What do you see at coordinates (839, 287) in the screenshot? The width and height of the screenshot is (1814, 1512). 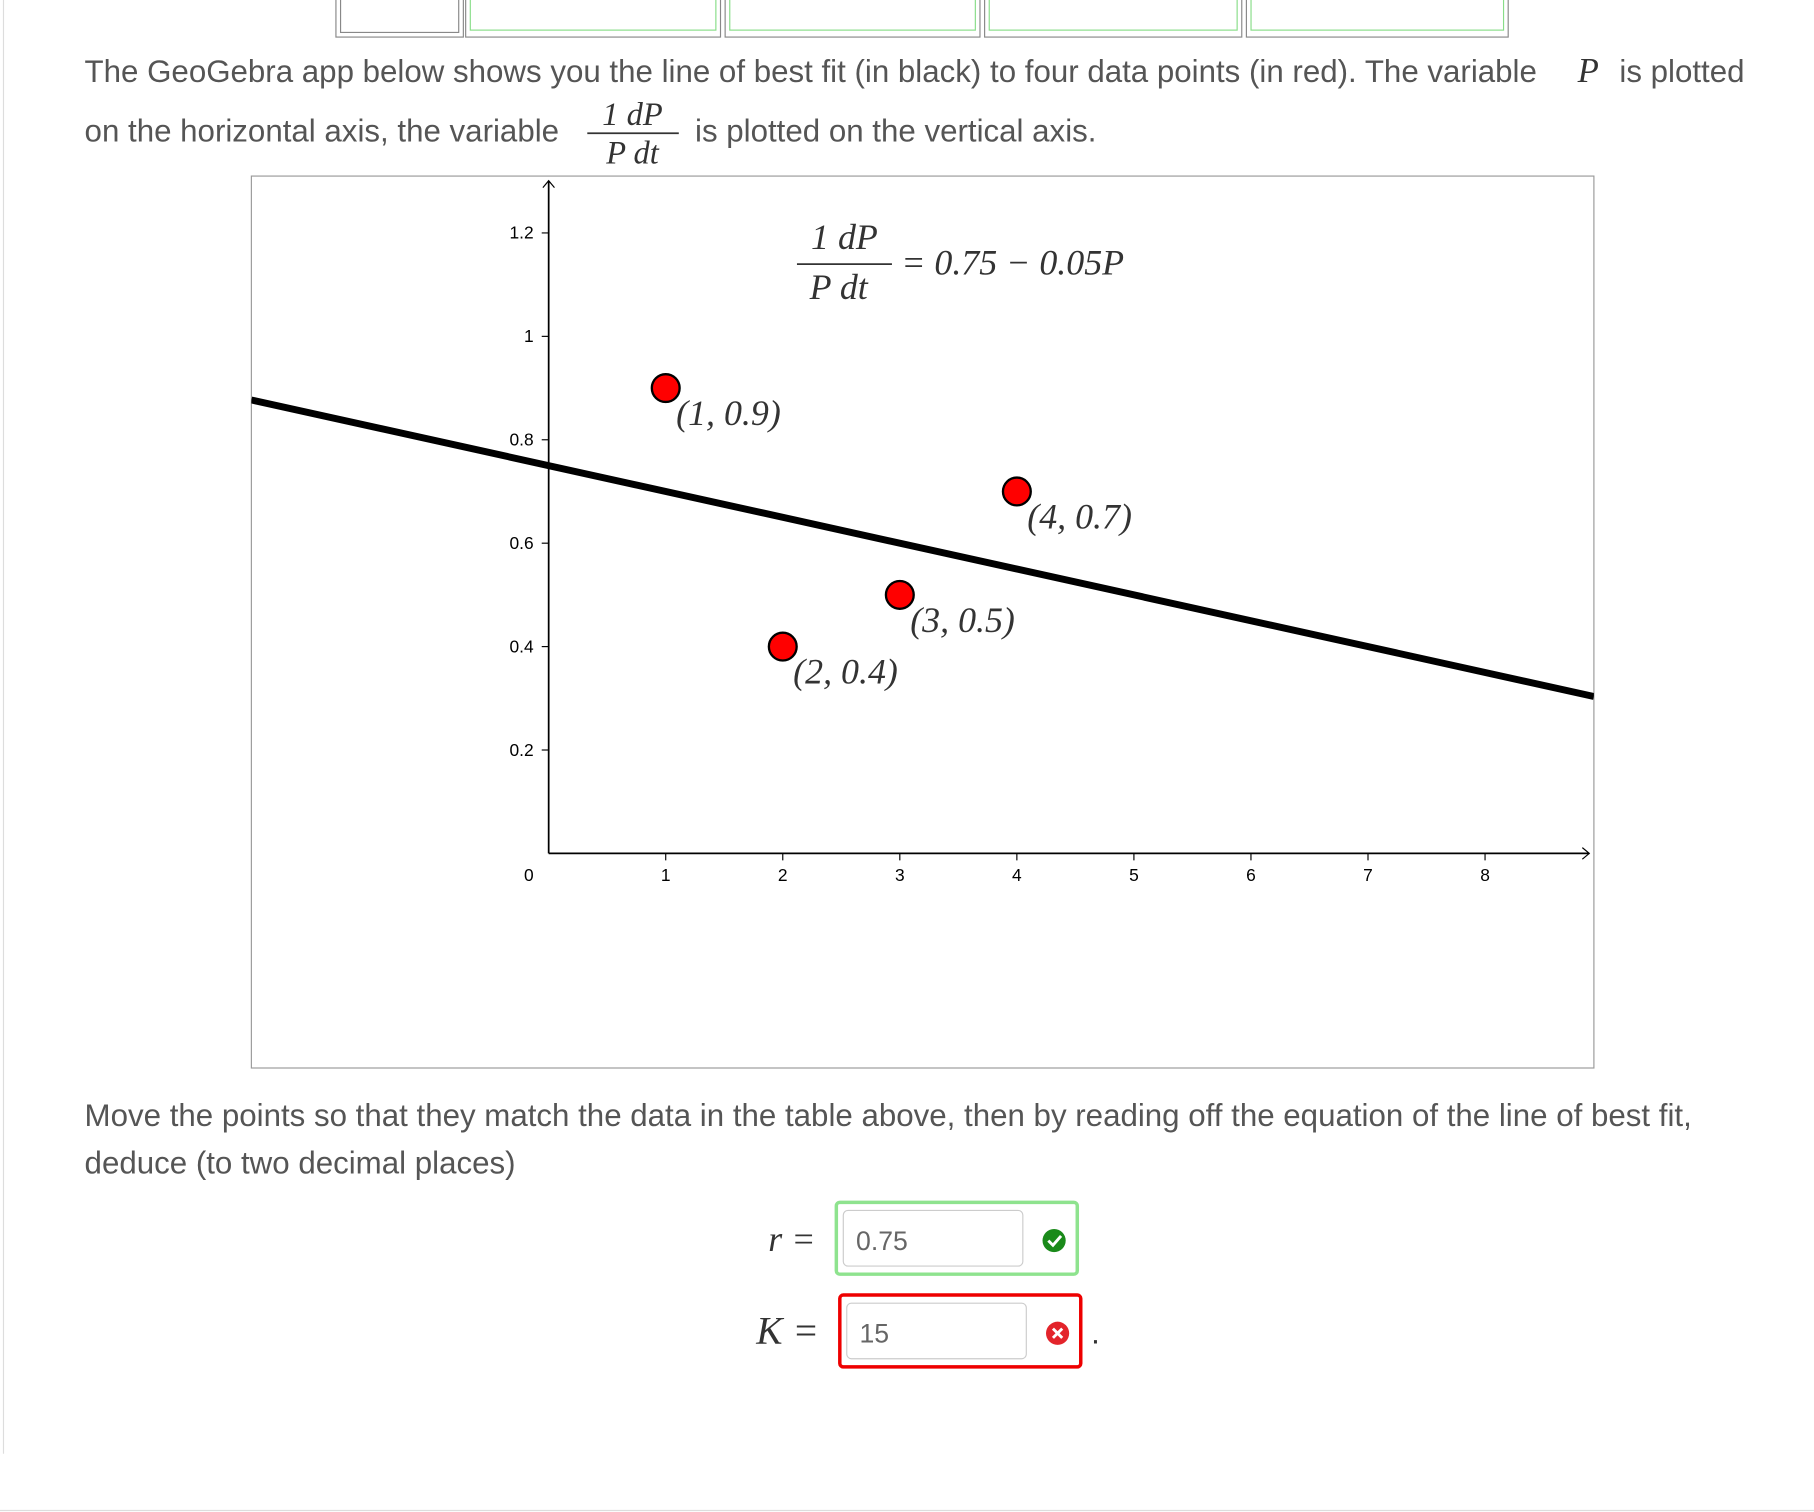 I see `equation-den: P dt` at bounding box center [839, 287].